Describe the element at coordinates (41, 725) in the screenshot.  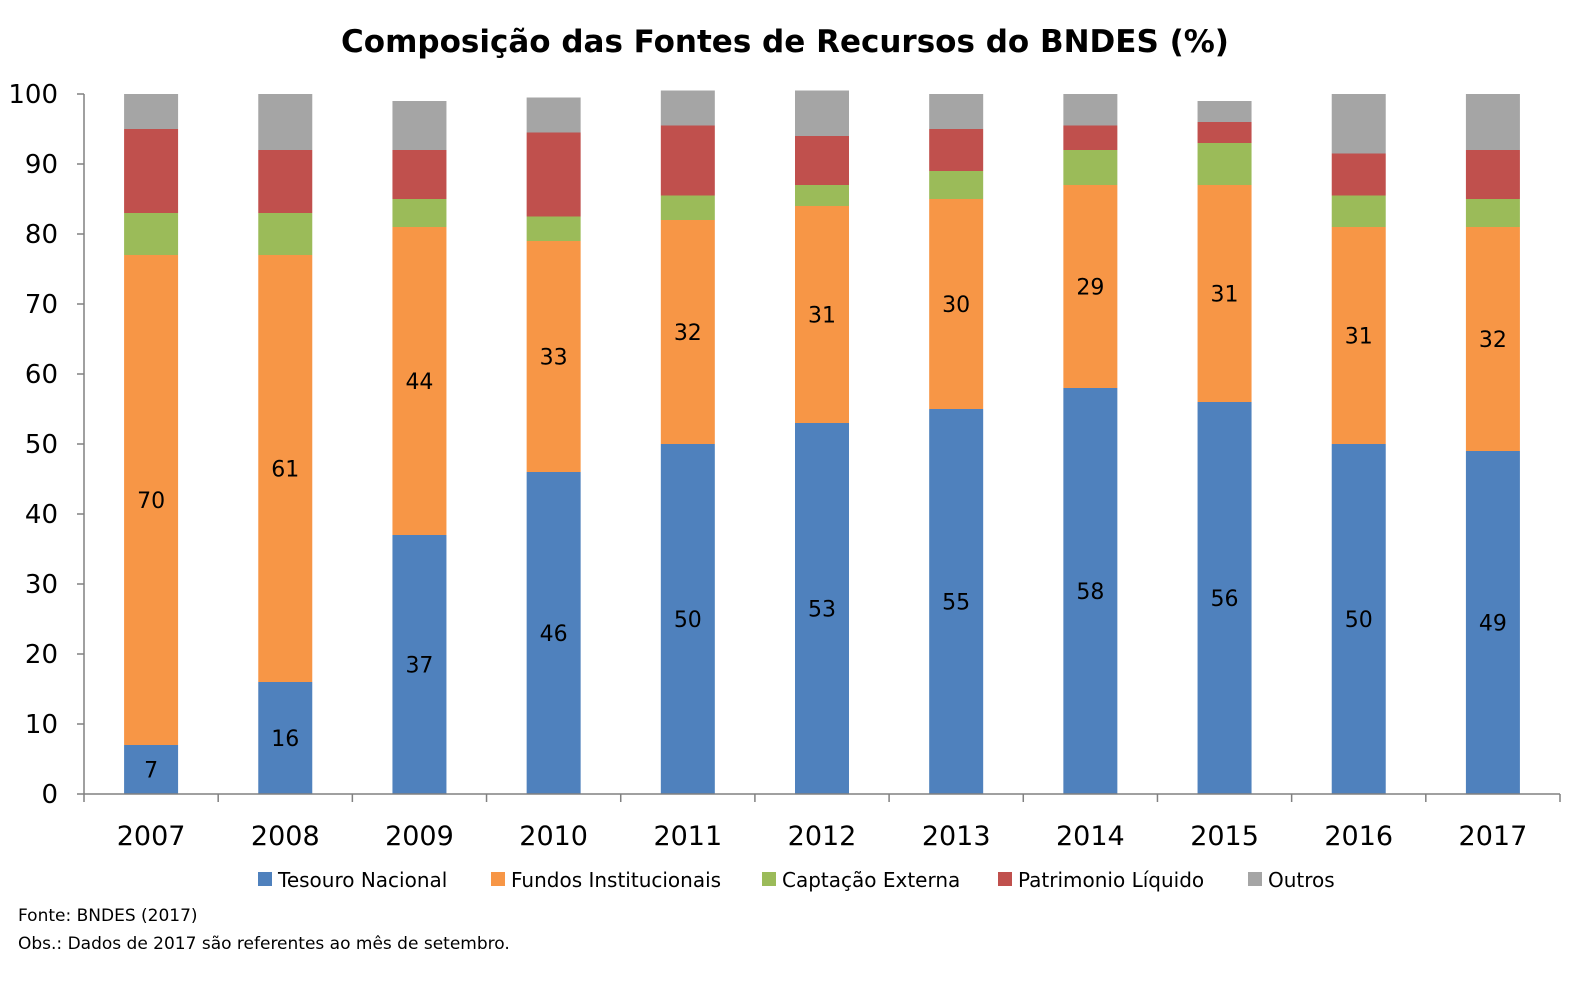
I see `y-tick-label: 10` at that location.